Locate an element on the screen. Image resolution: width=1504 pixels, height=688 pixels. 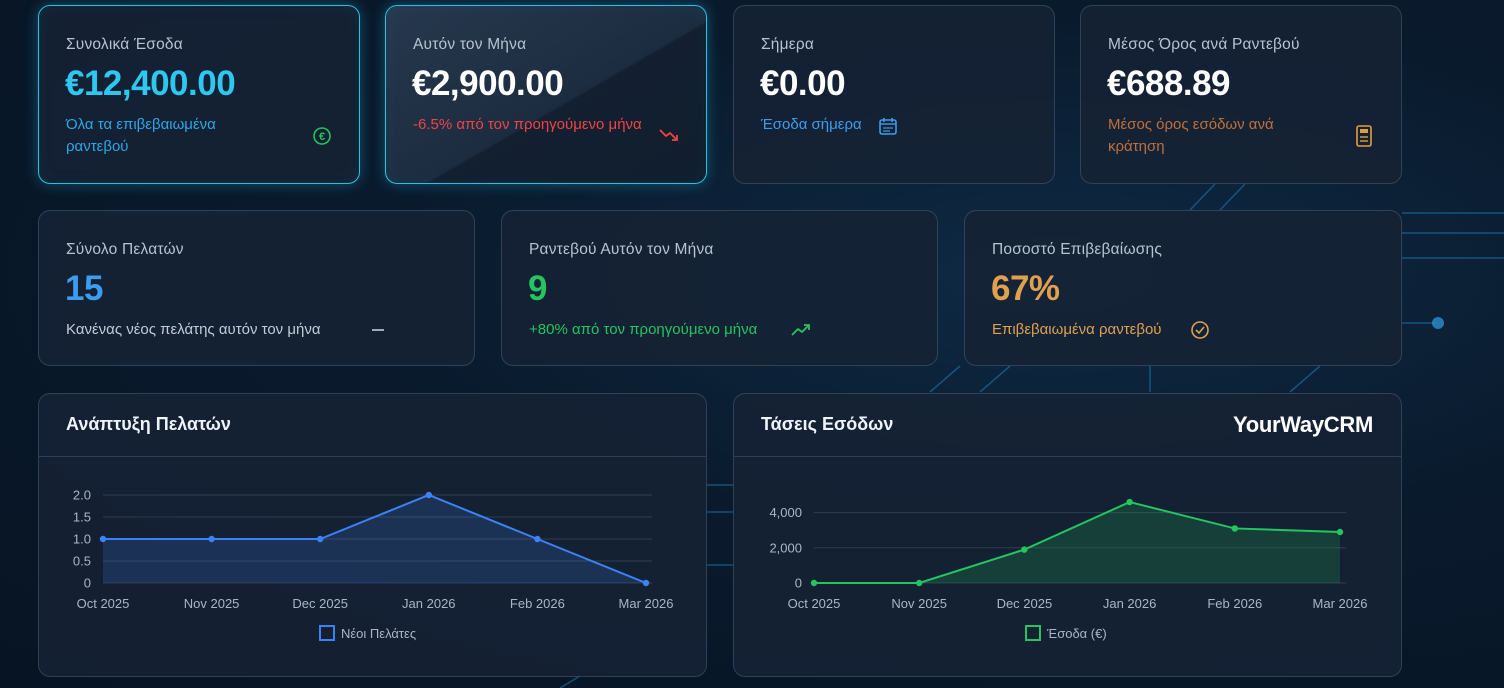
chart-legend: Νέοι Πελάτες is located at coordinates (367, 633).